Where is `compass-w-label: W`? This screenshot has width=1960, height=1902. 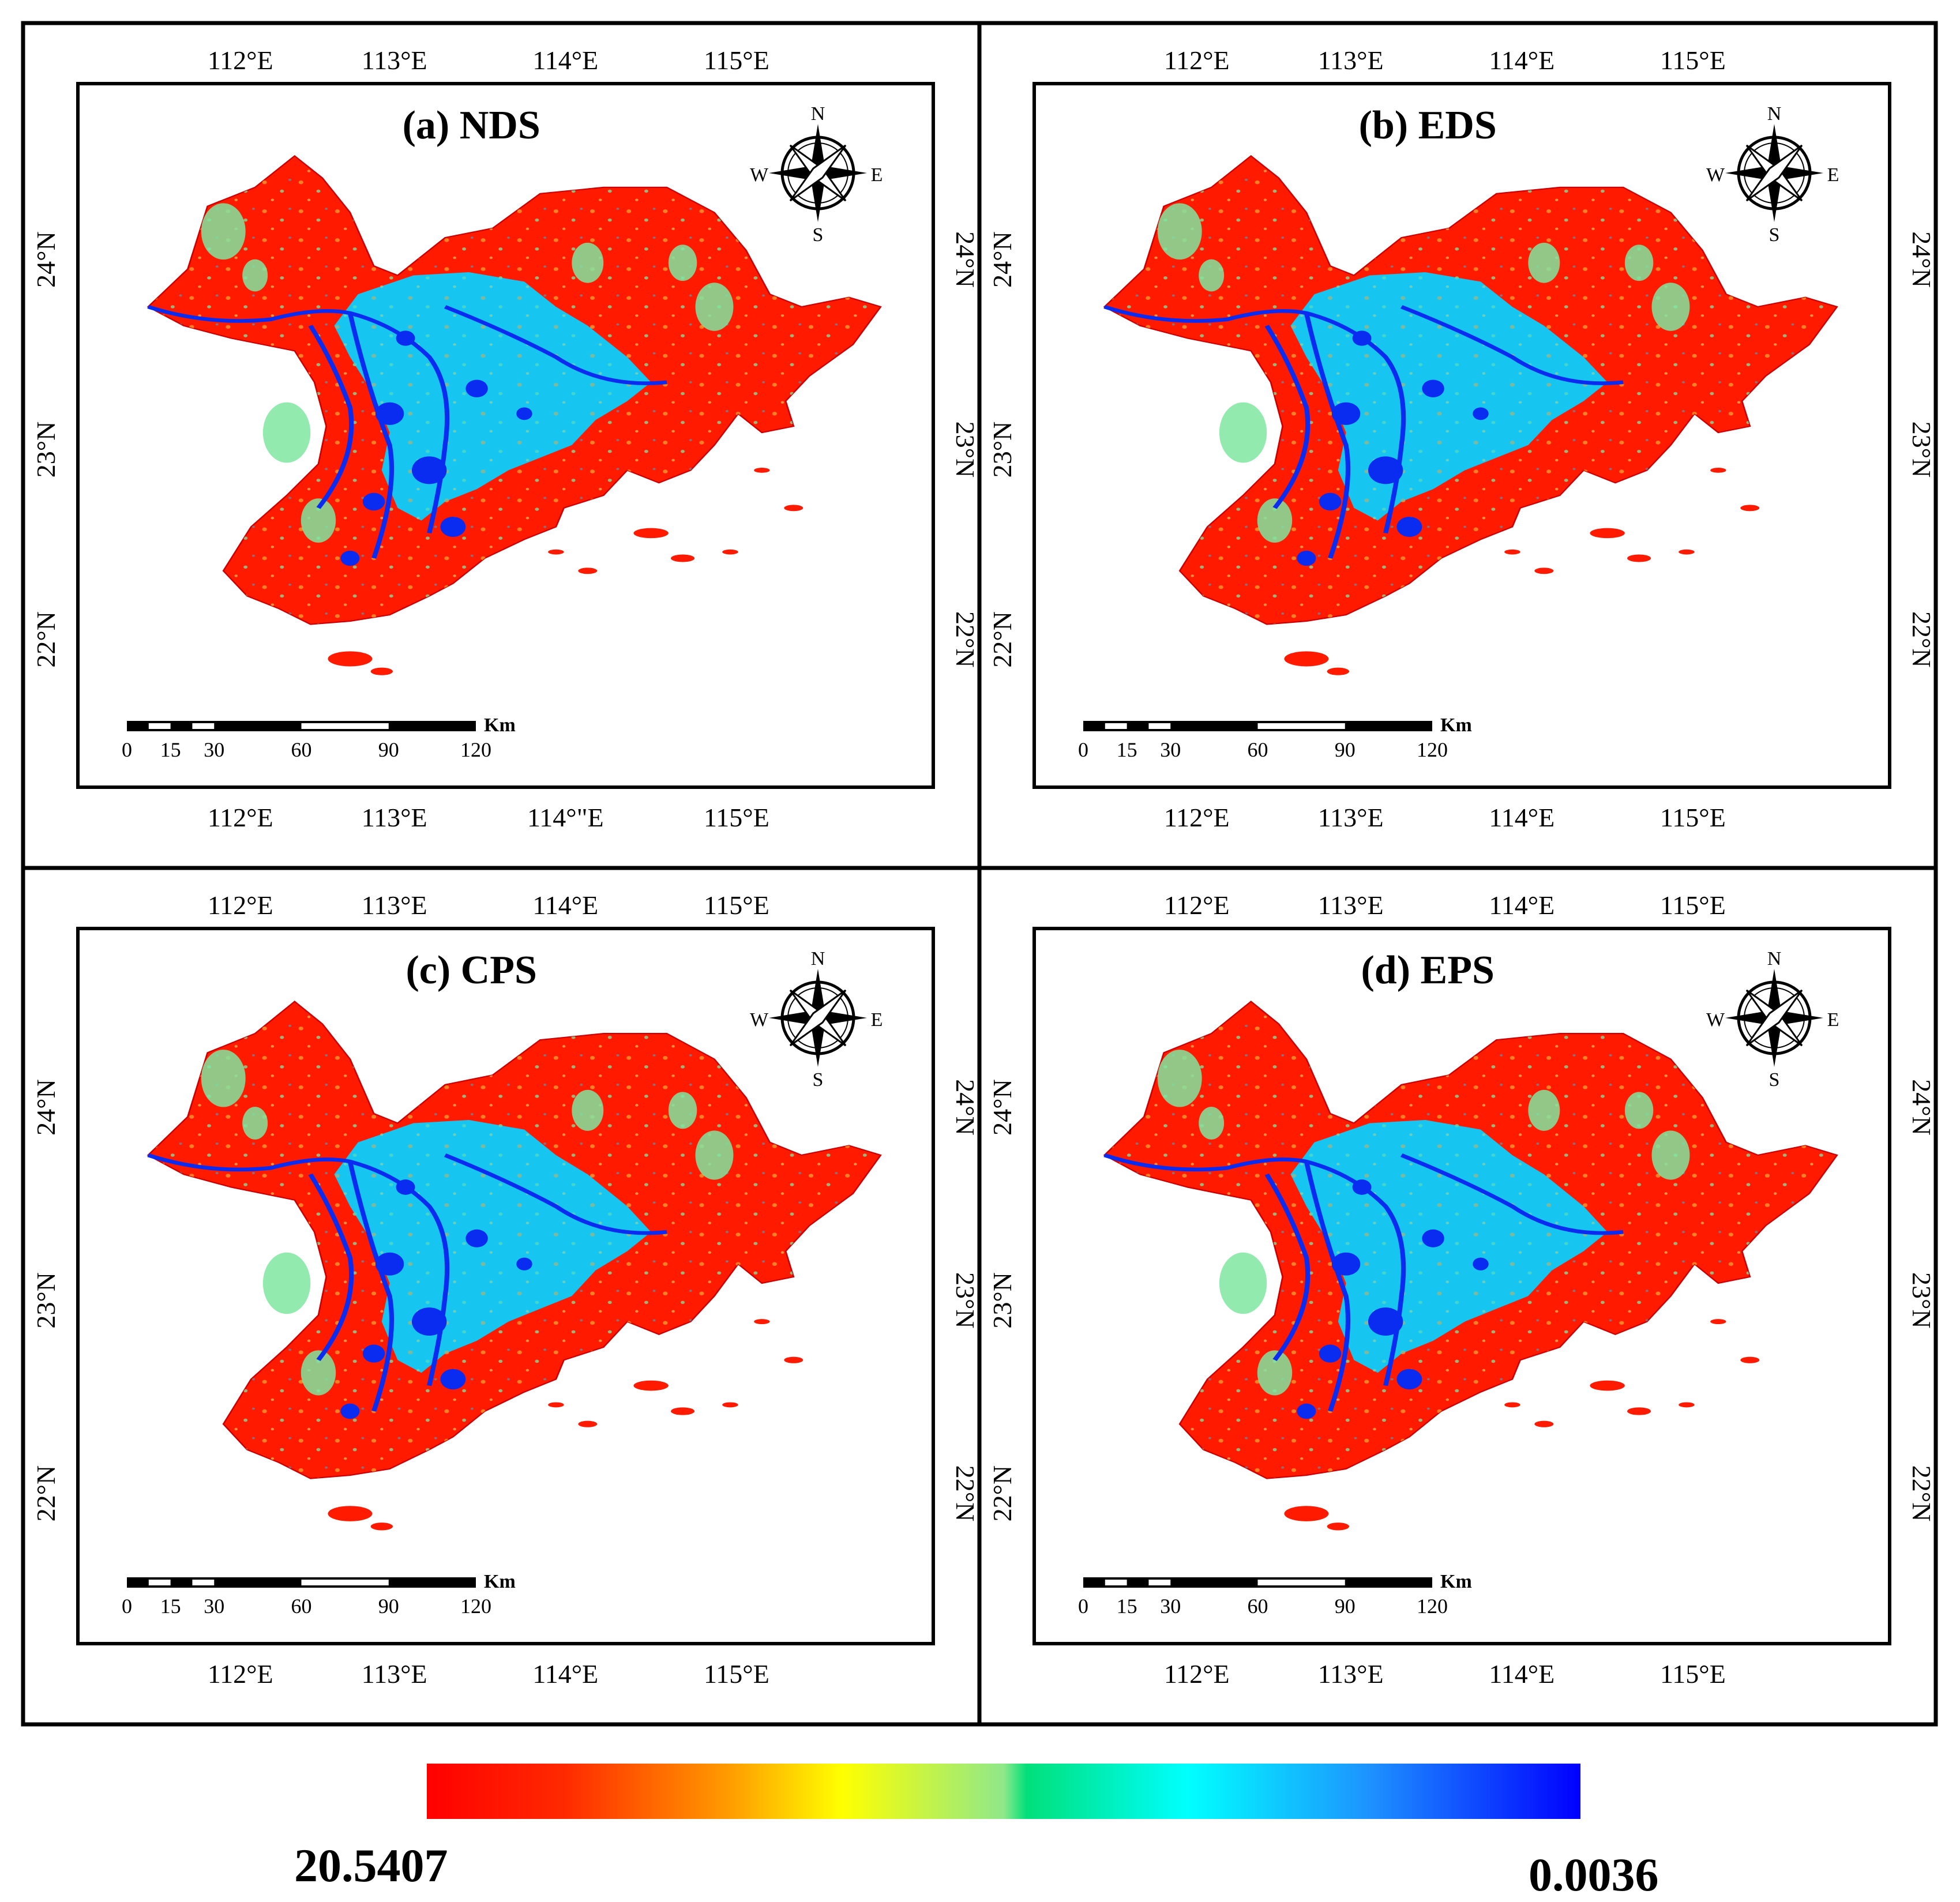 compass-w-label: W is located at coordinates (759, 175).